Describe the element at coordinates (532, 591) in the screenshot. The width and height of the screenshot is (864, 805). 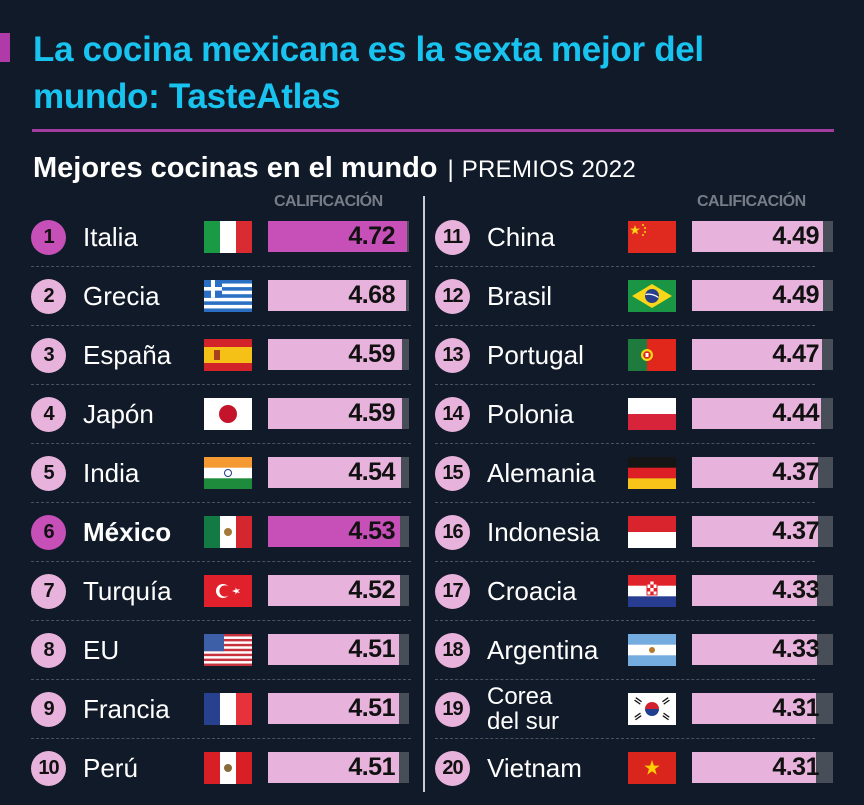
I see `country-name: Croacia` at that location.